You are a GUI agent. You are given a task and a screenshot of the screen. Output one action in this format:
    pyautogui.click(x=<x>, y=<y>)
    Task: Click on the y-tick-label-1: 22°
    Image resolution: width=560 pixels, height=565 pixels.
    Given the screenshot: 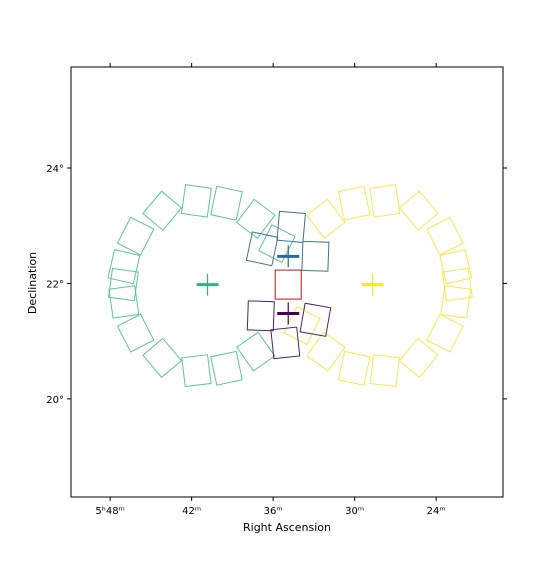 What is the action you would take?
    pyautogui.click(x=55, y=284)
    